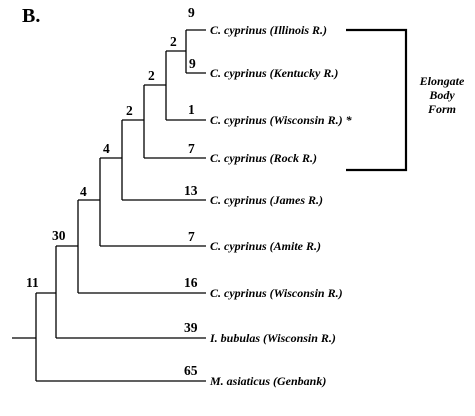 The width and height of the screenshot is (475, 416). I want to click on taxon-label: C. cyprinus (Kentucky R.), so click(274, 73).